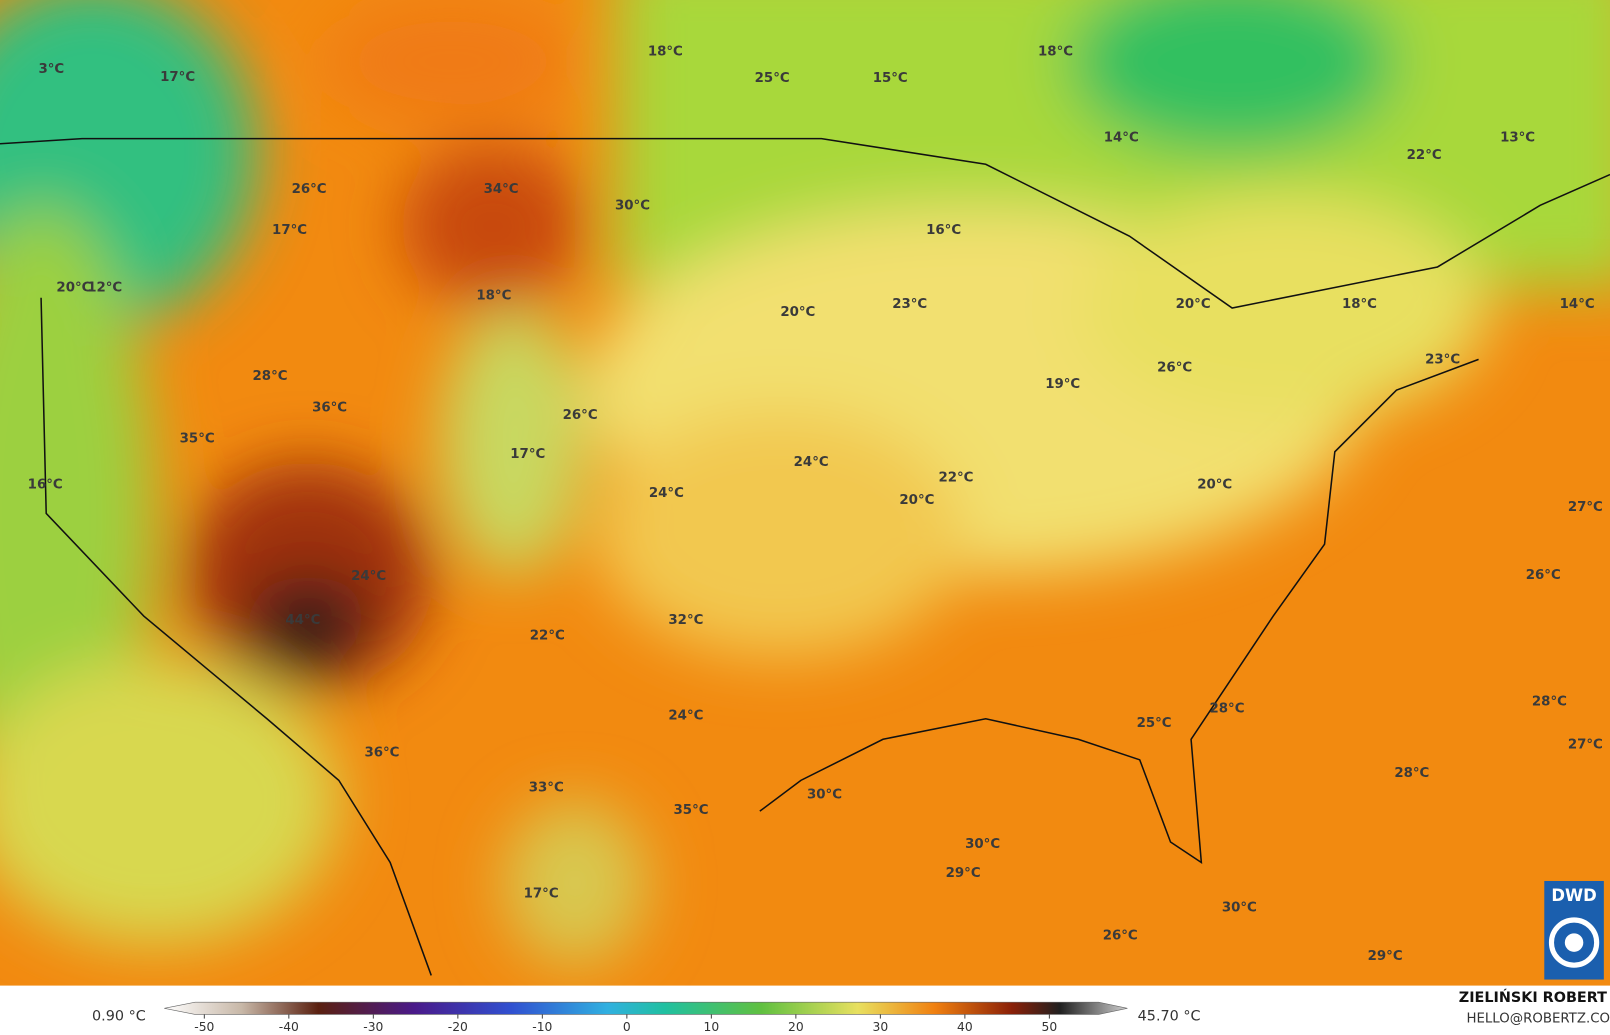 The width and height of the screenshot is (1610, 1035). I want to click on temperature-label: 12°C, so click(104, 287).